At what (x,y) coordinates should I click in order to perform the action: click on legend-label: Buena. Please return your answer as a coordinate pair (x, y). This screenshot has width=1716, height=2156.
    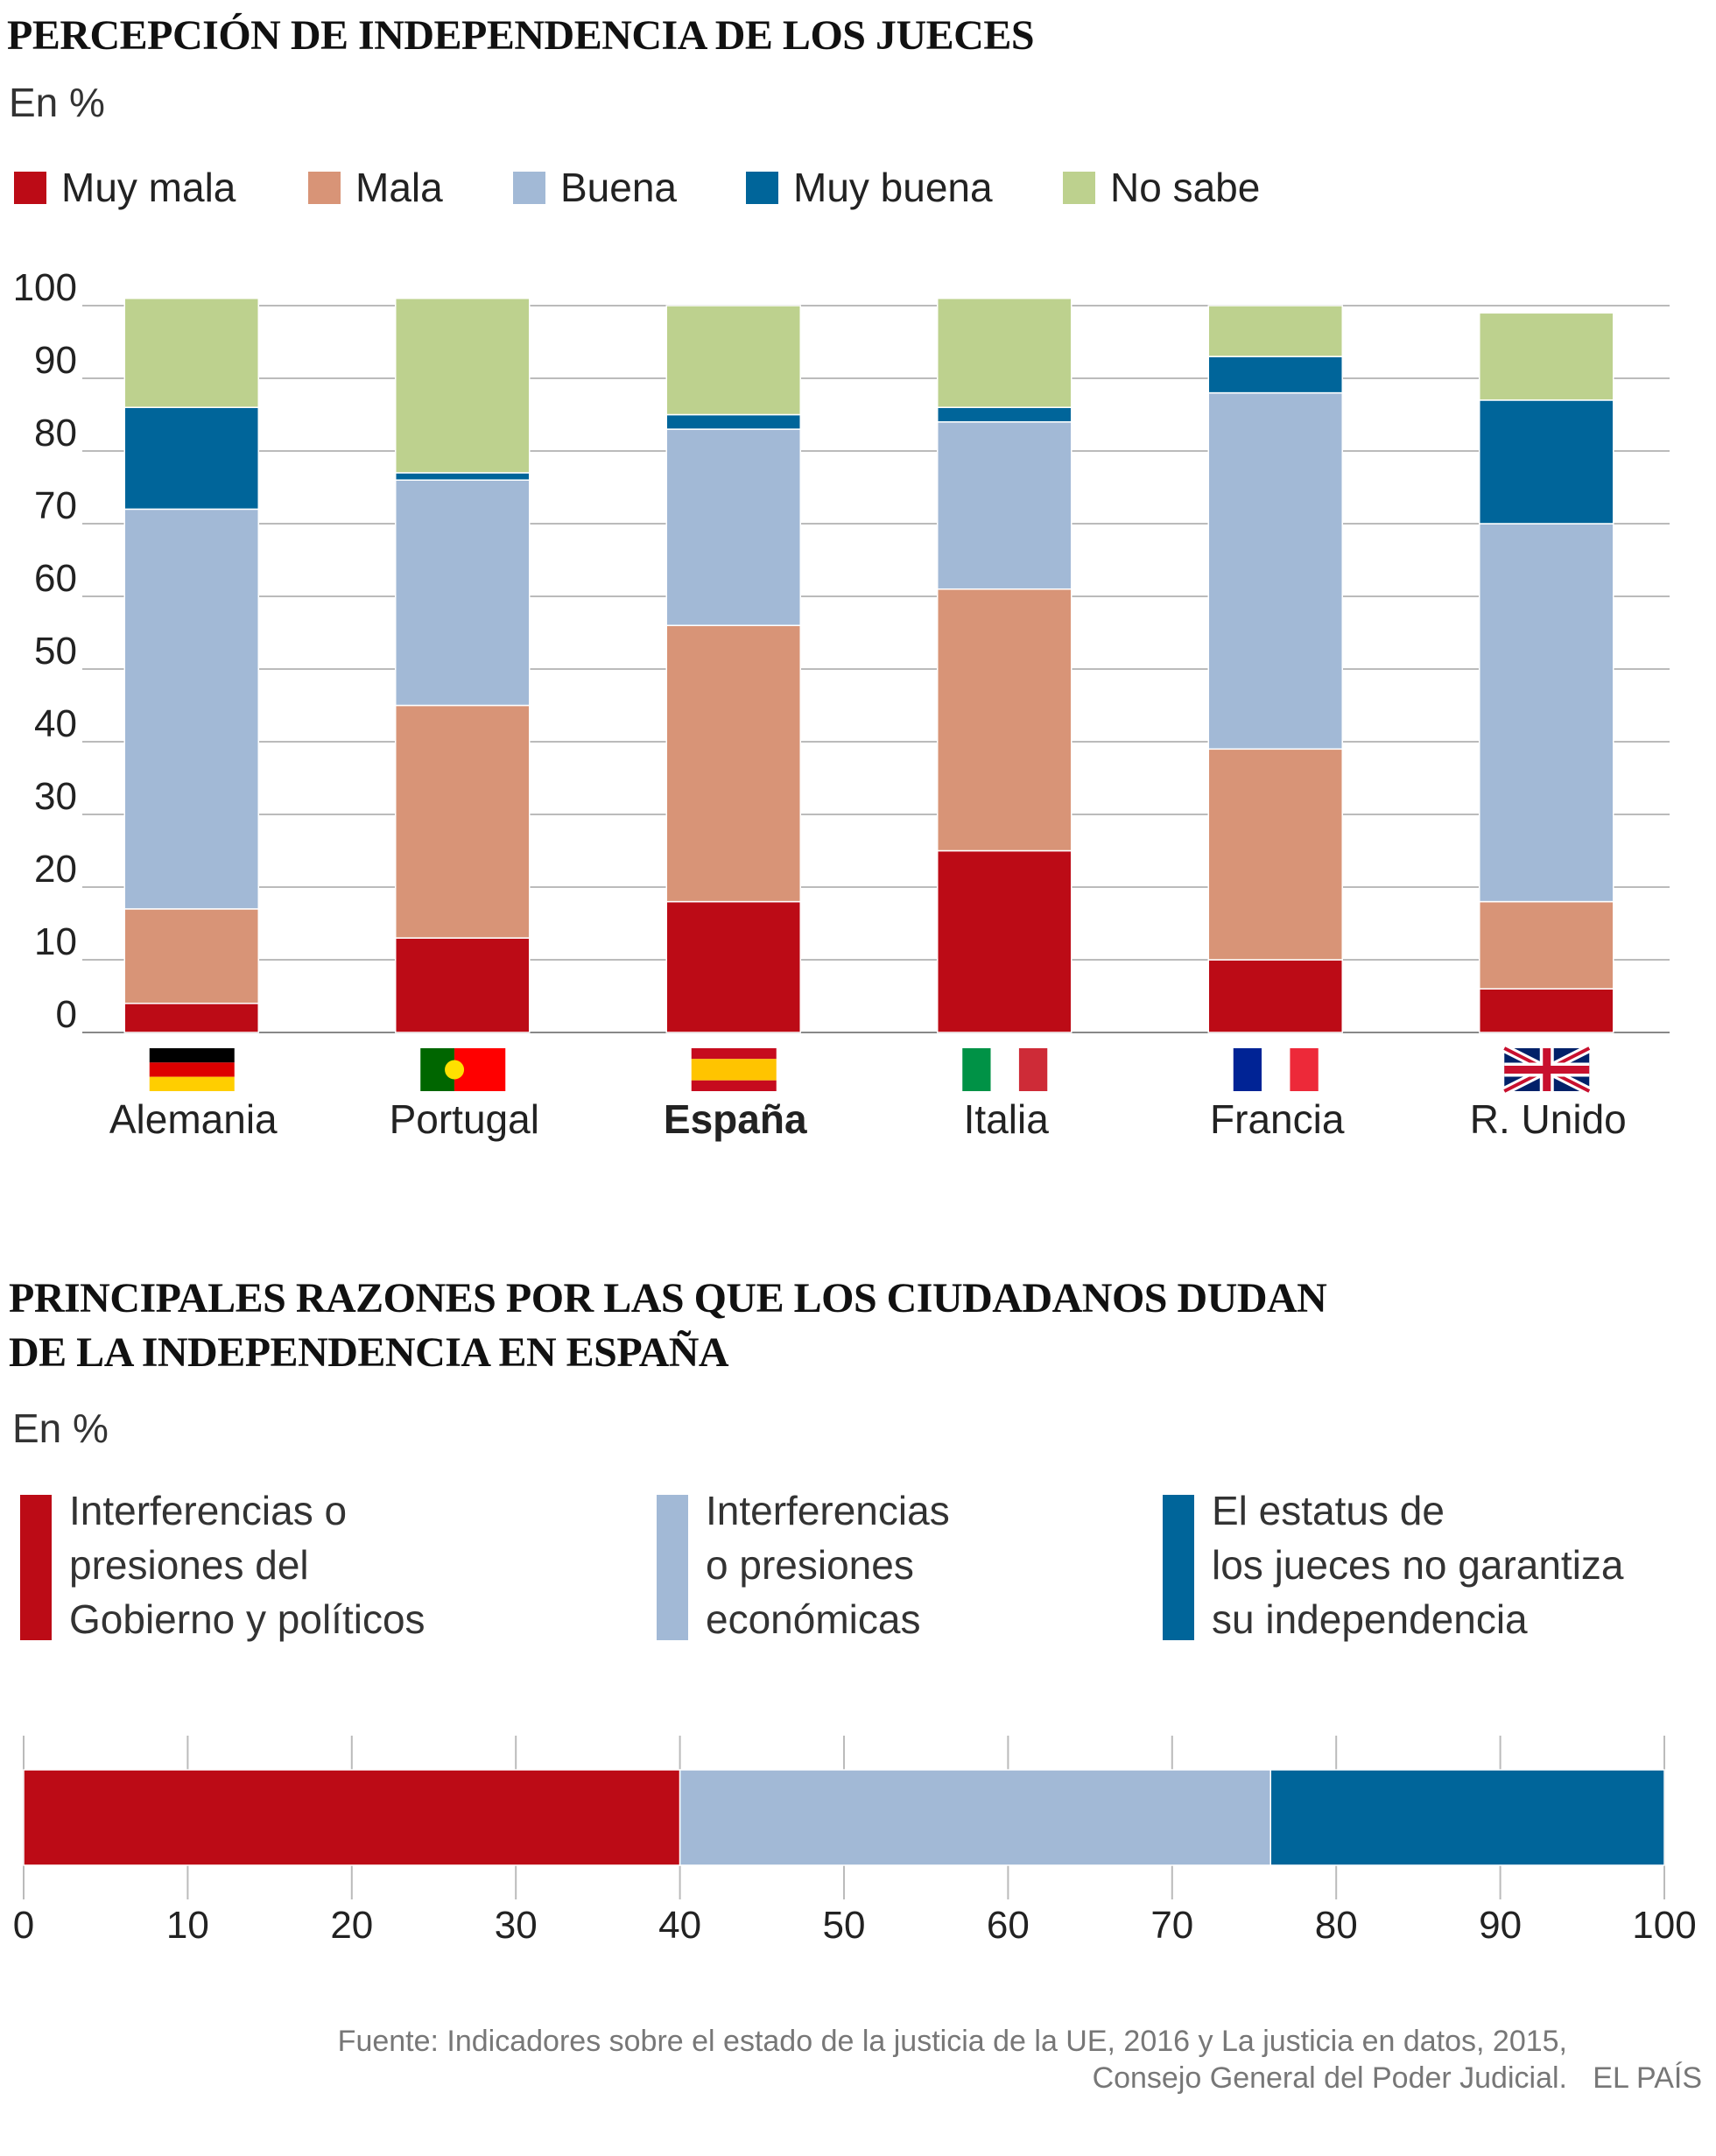
    Looking at the image, I should click on (618, 188).